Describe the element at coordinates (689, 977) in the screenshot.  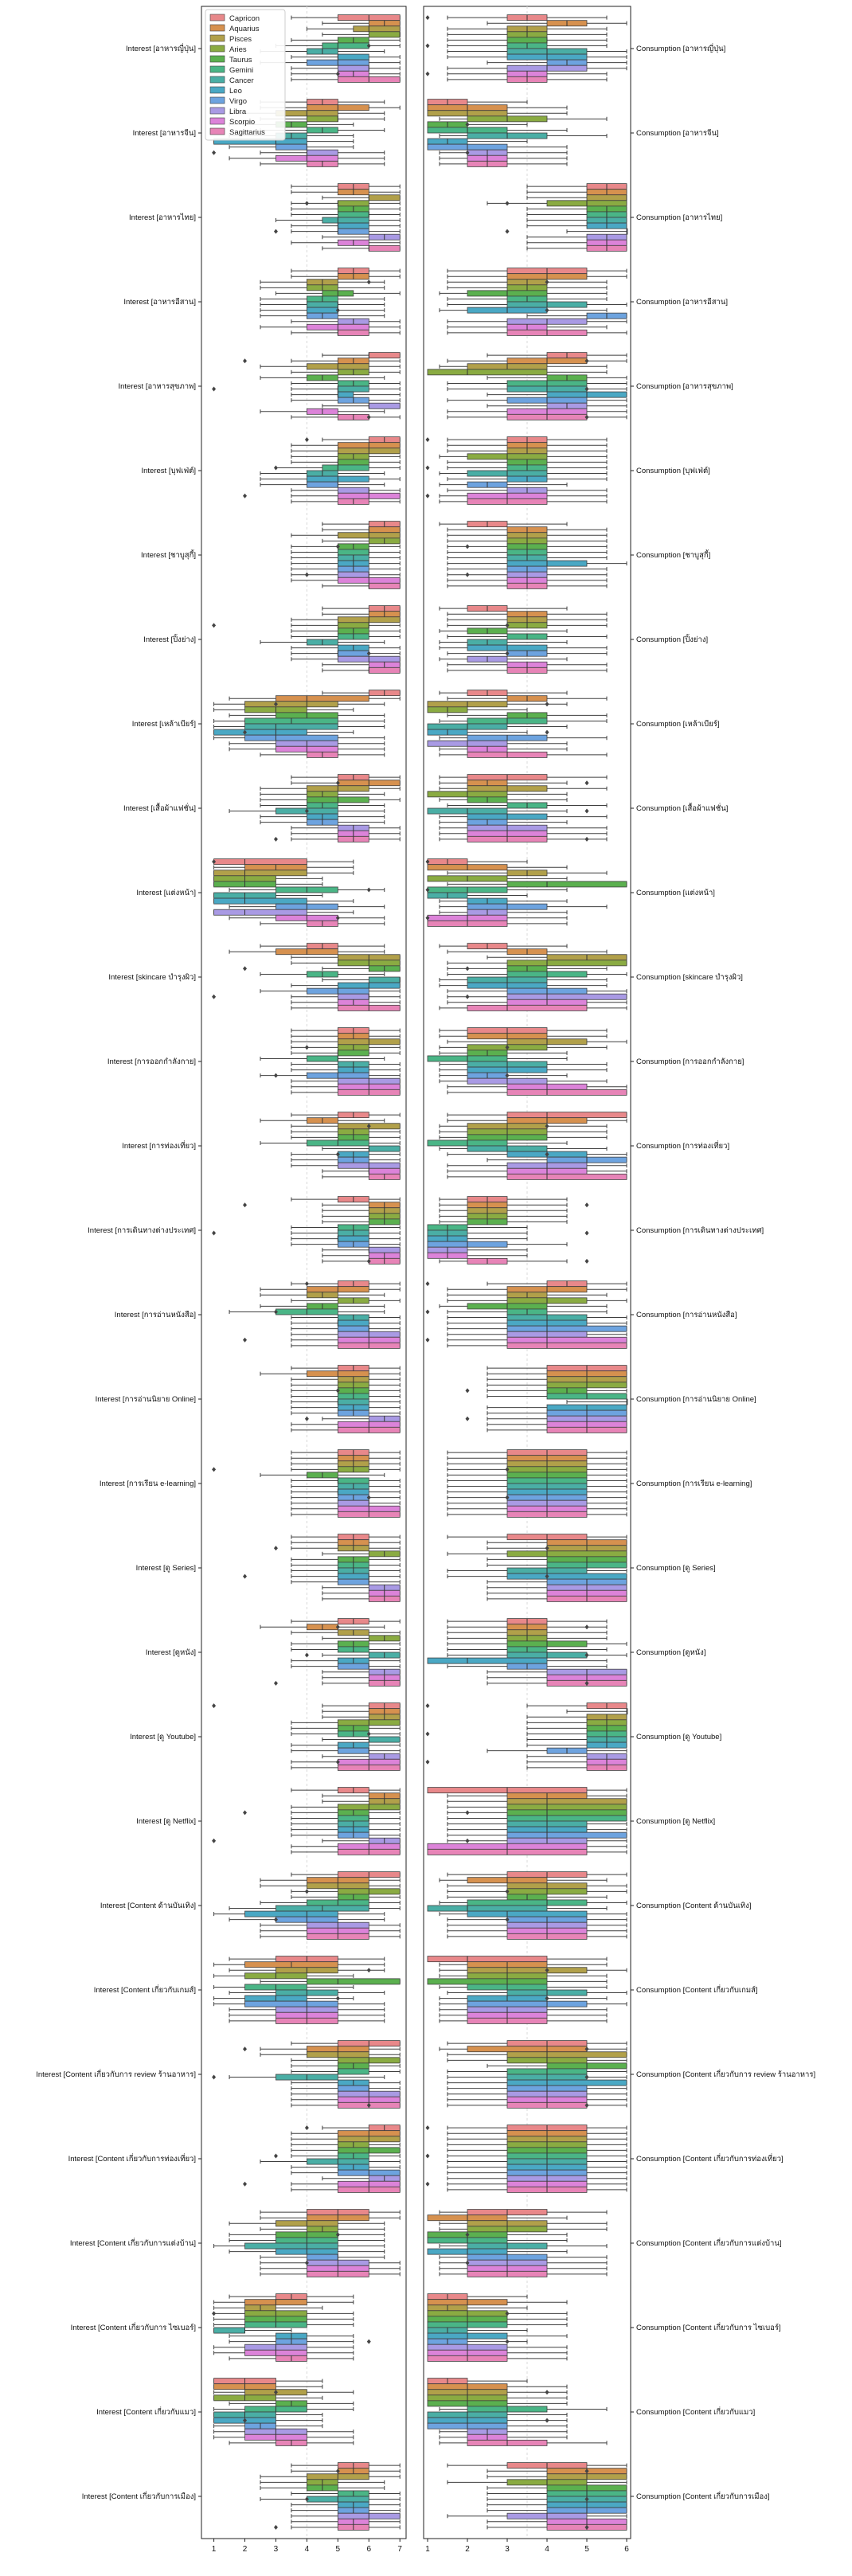
I see `right-category-label: Consumption [skincare บำรุงผิว]` at that location.